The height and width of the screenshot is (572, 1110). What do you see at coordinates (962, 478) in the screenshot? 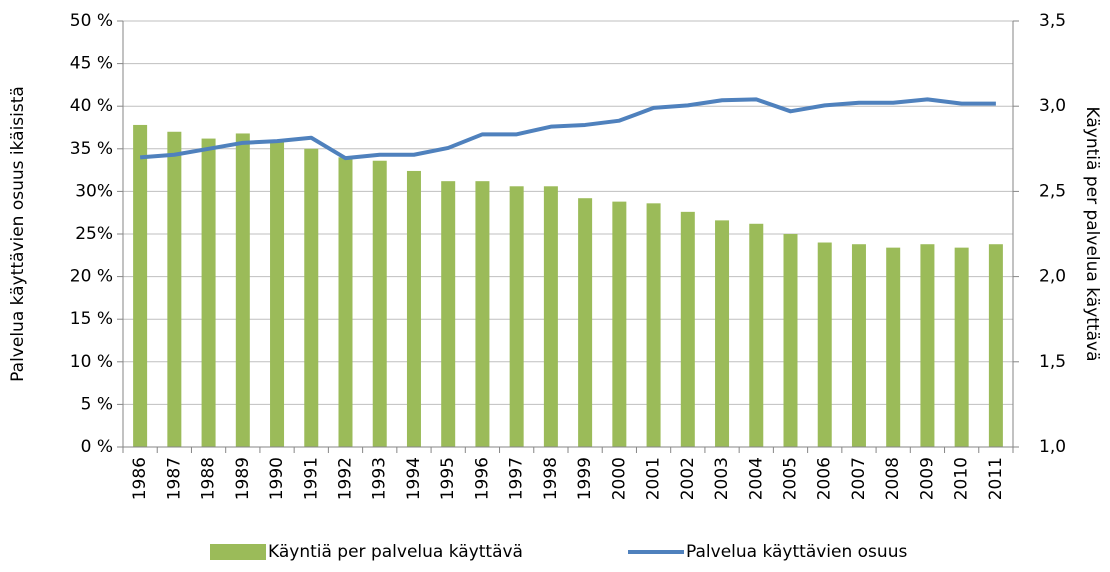
I see `x-tick-label: 2010` at bounding box center [962, 478].